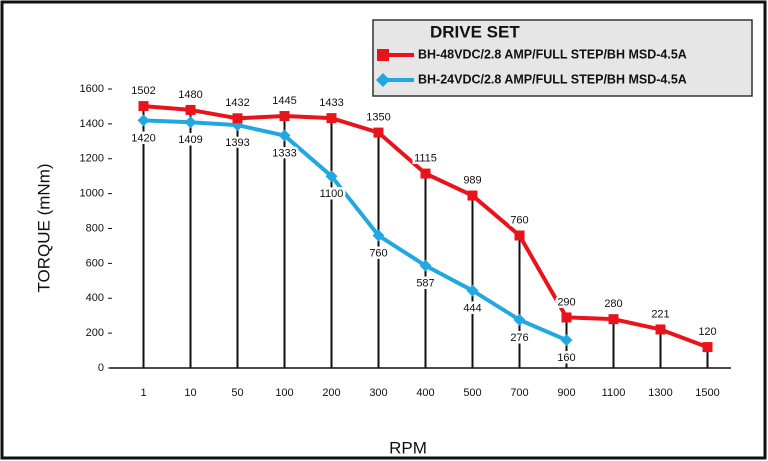  Describe the element at coordinates (378, 393) in the screenshot. I see `x-tick-label: 300` at that location.